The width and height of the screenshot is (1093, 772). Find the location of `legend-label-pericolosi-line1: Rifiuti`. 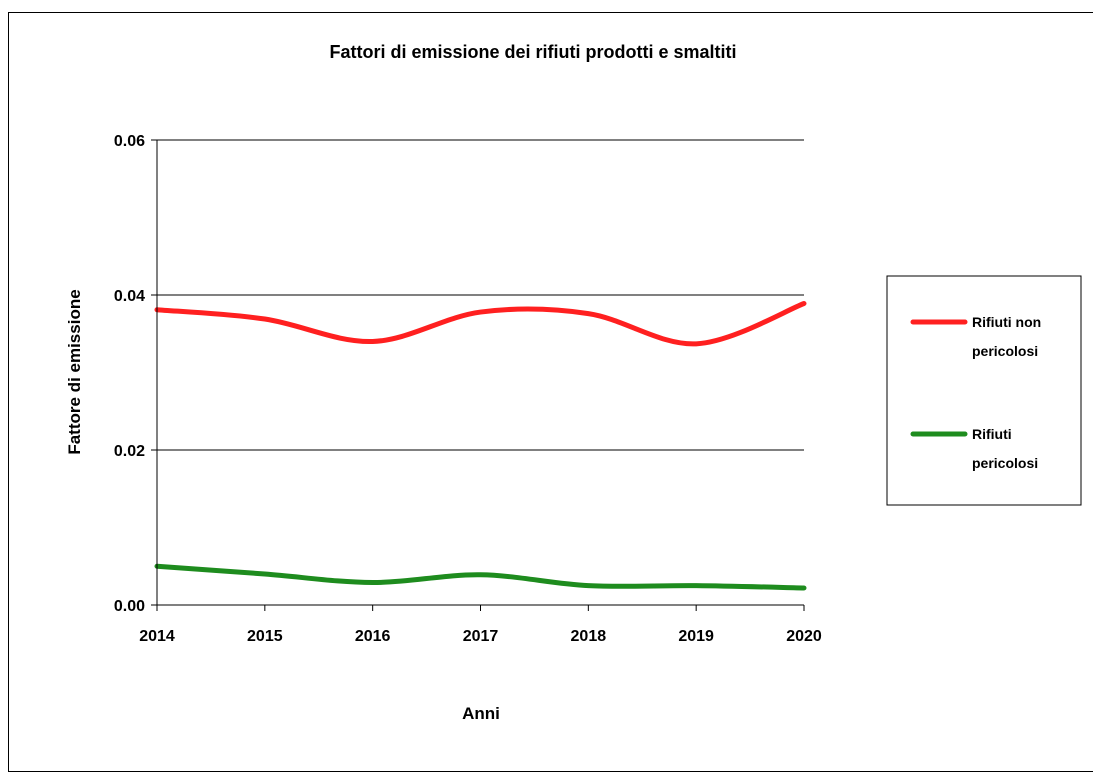

legend-label-pericolosi-line1: Rifiuti is located at coordinates (992, 434).